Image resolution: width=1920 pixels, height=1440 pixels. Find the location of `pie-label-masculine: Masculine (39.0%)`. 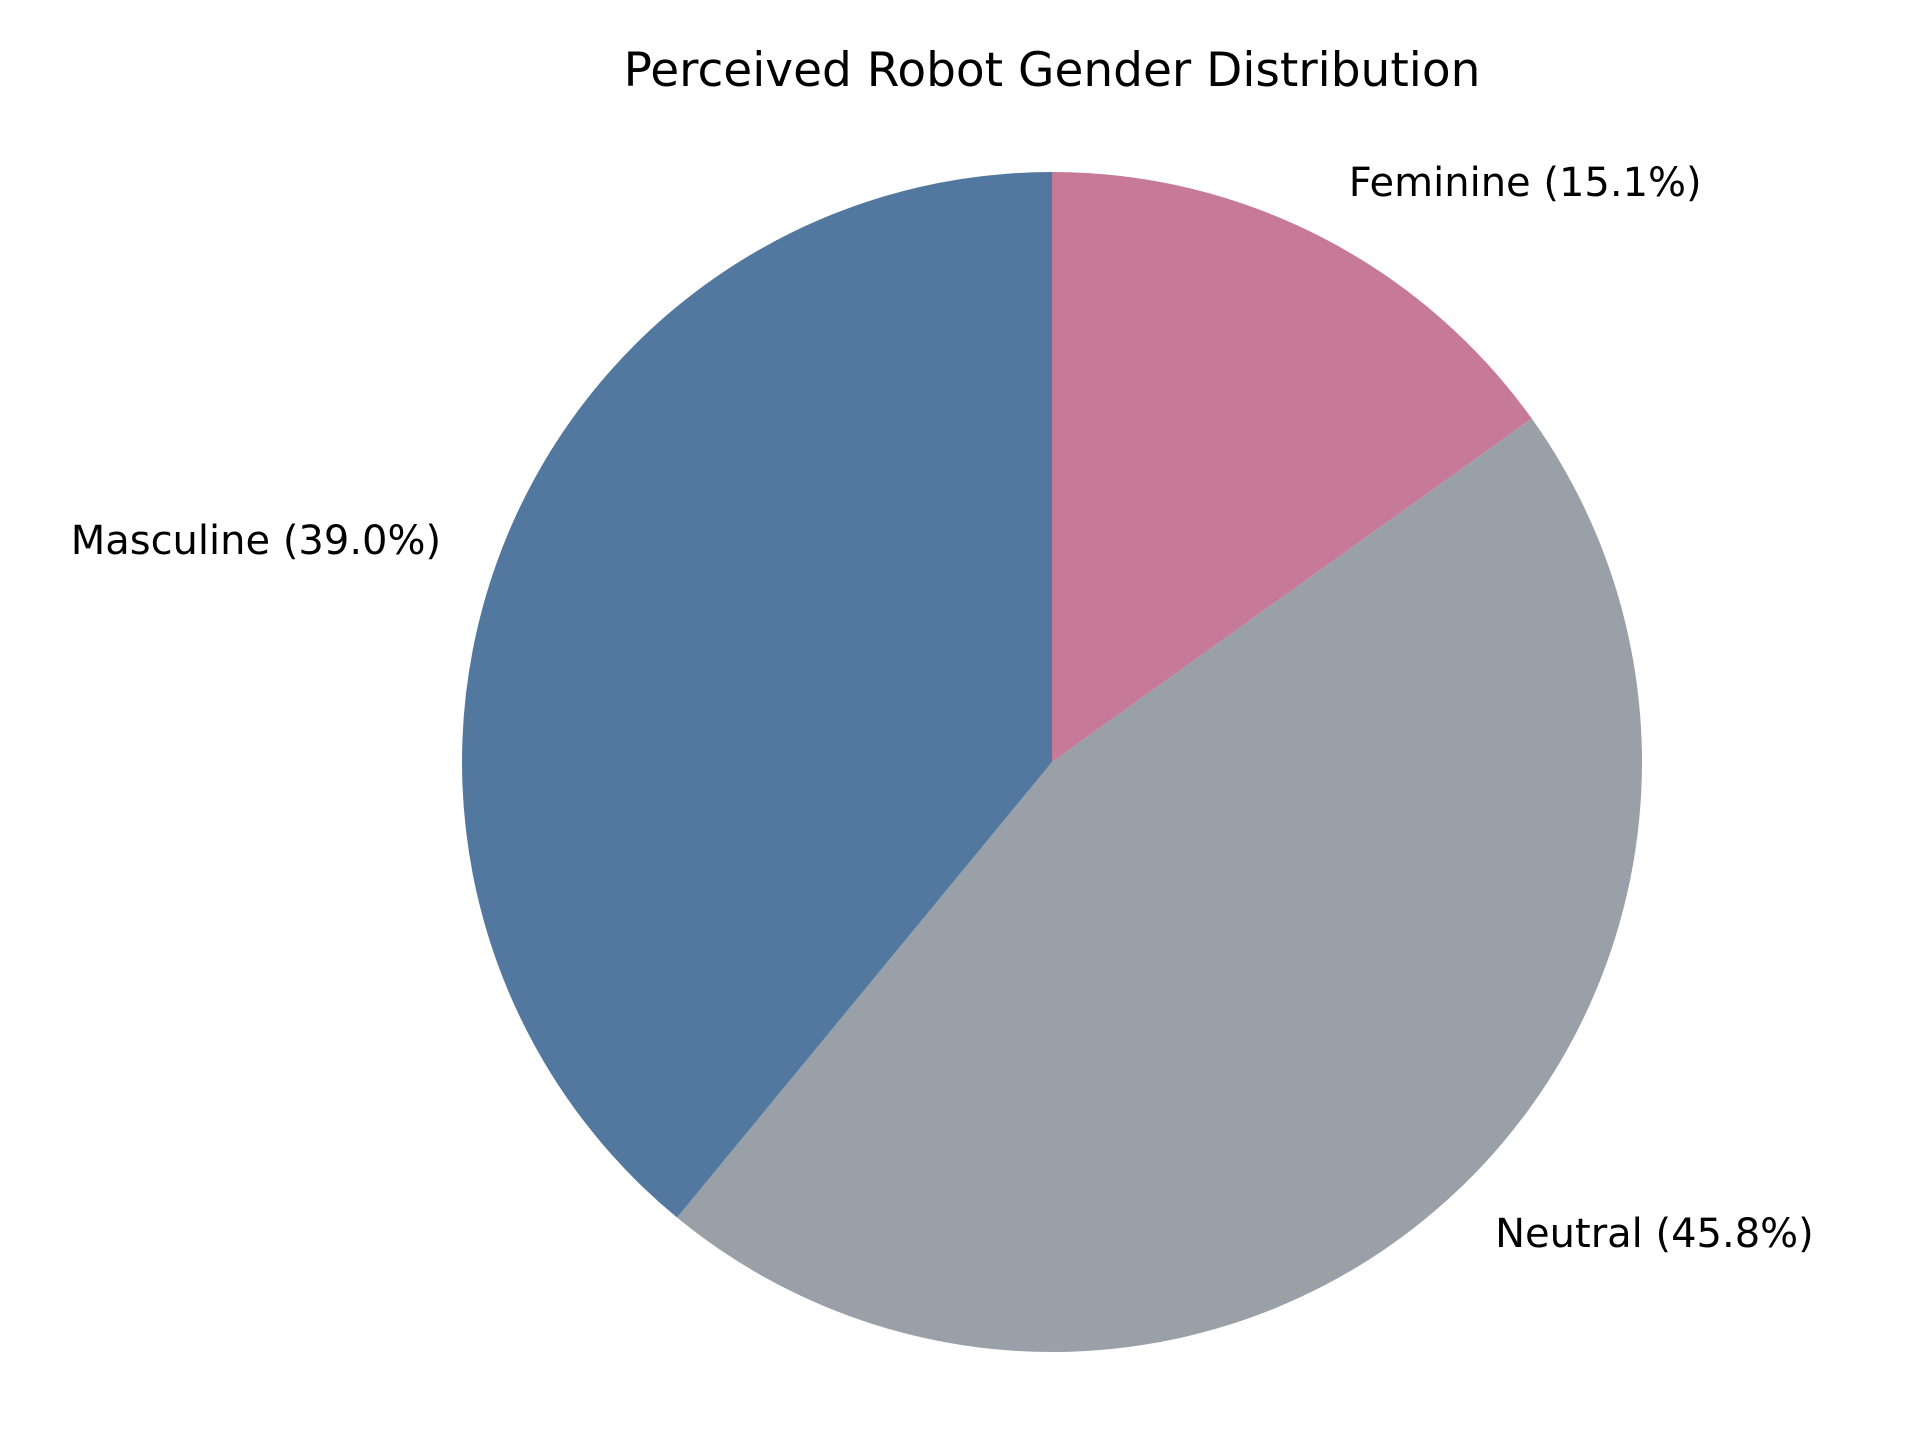

pie-label-masculine: Masculine (39.0%) is located at coordinates (256, 541).